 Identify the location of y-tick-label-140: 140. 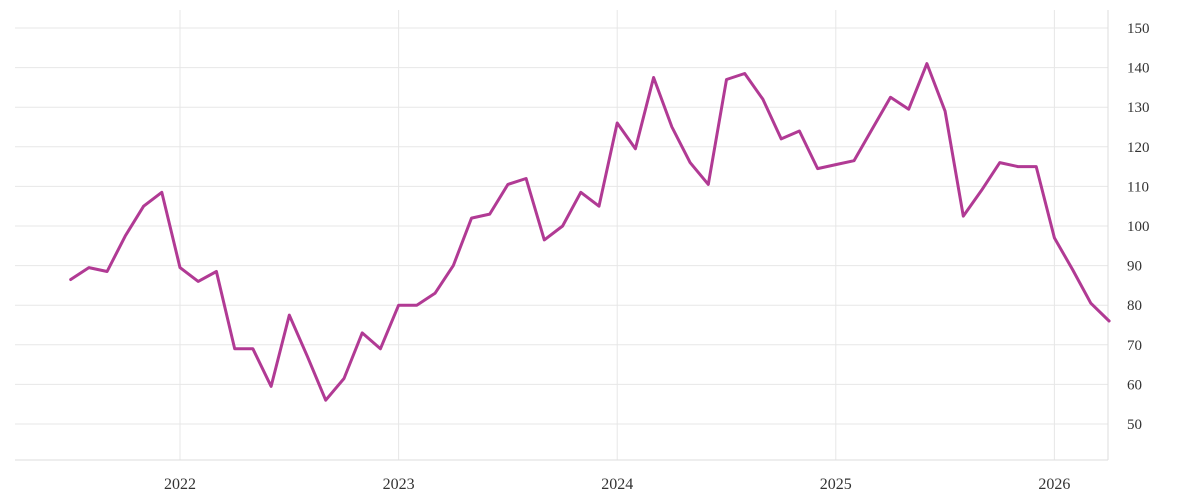
(1138, 69).